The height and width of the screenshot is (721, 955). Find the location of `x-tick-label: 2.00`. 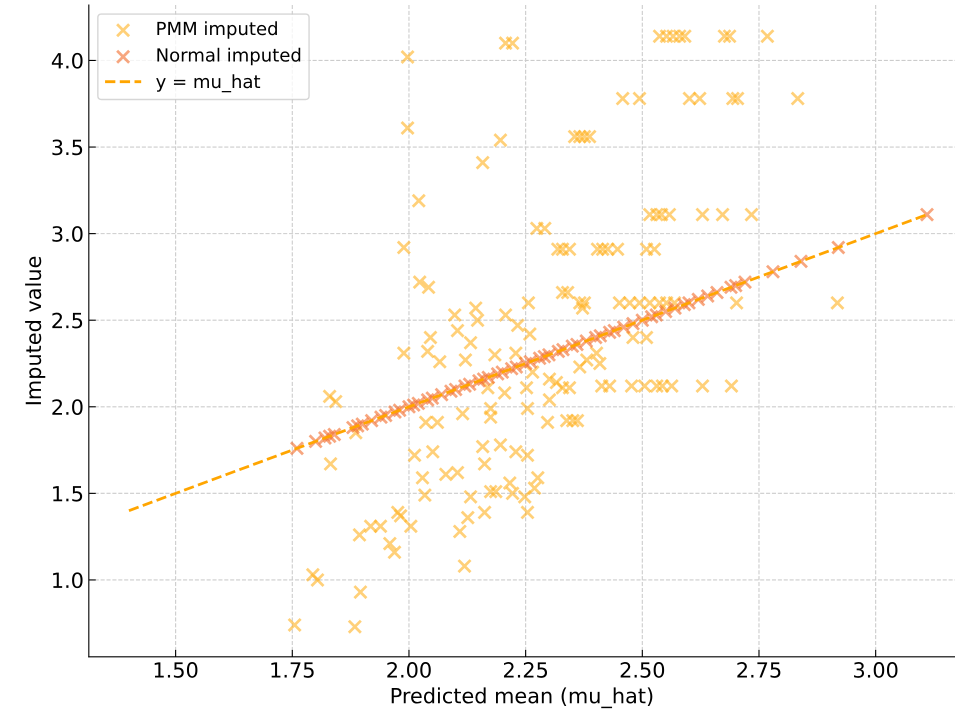

x-tick-label: 2.00 is located at coordinates (409, 670).